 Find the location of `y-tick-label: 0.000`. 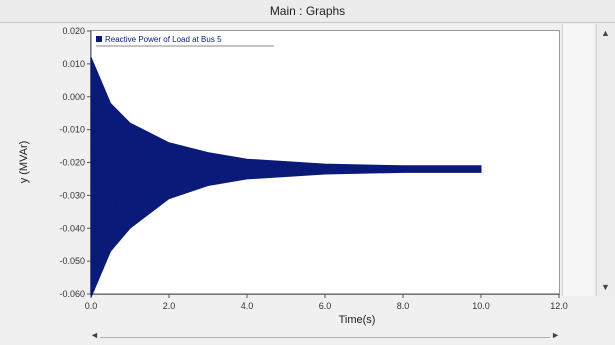

y-tick-label: 0.000 is located at coordinates (73, 97).